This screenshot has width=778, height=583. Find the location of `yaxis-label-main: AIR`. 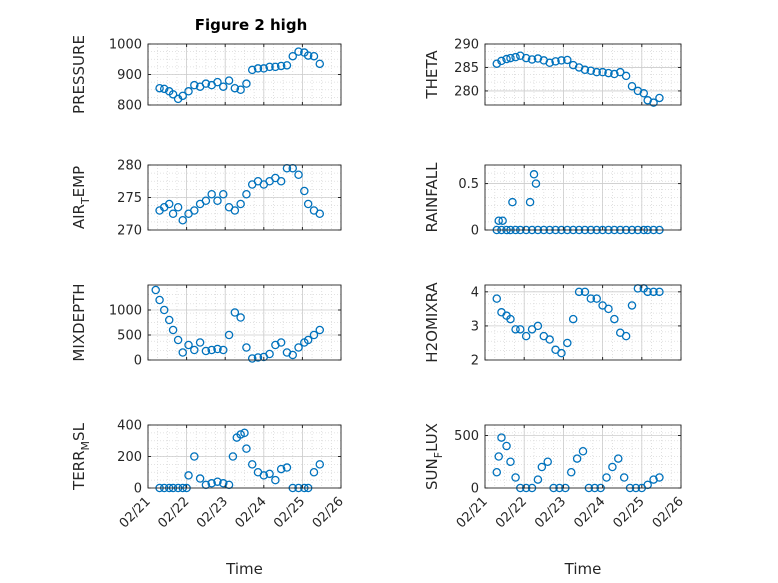

yaxis-label-main: AIR is located at coordinates (79, 216).